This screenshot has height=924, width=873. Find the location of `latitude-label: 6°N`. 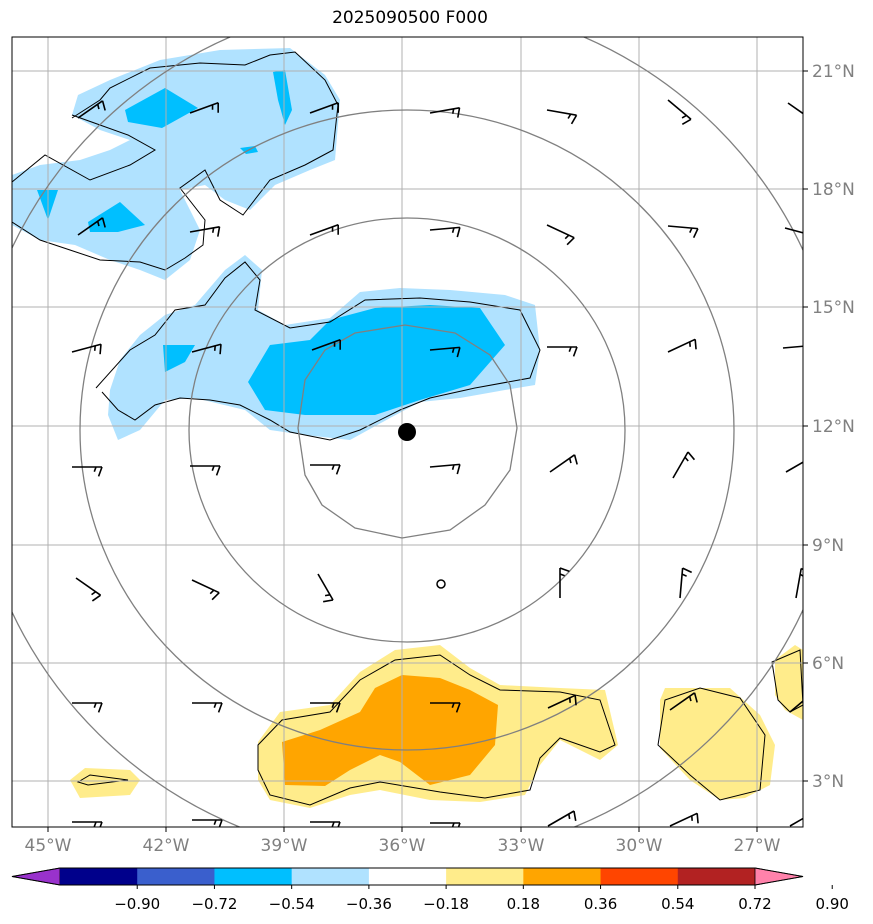

latitude-label: 6°N is located at coordinates (828, 664).